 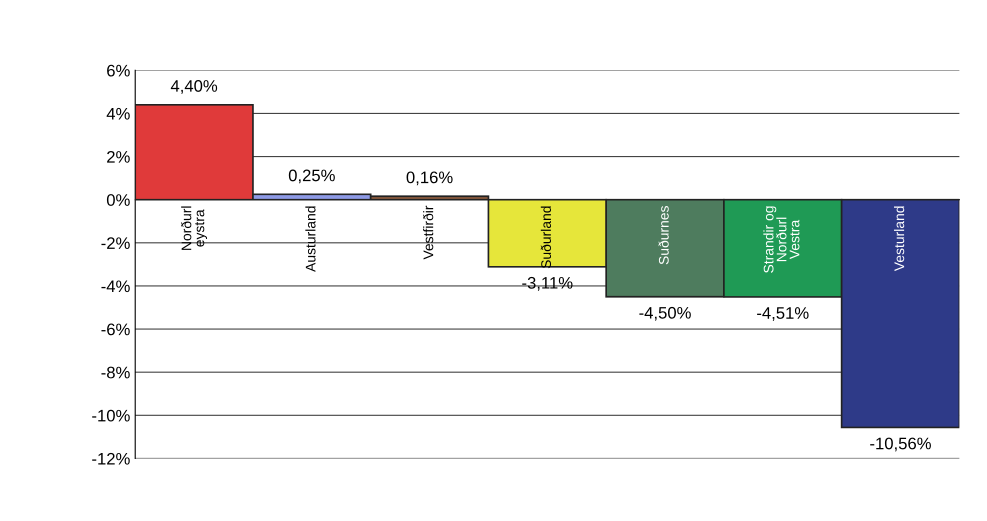 I want to click on x-tick-label: Vesturland, so click(x=899, y=239).